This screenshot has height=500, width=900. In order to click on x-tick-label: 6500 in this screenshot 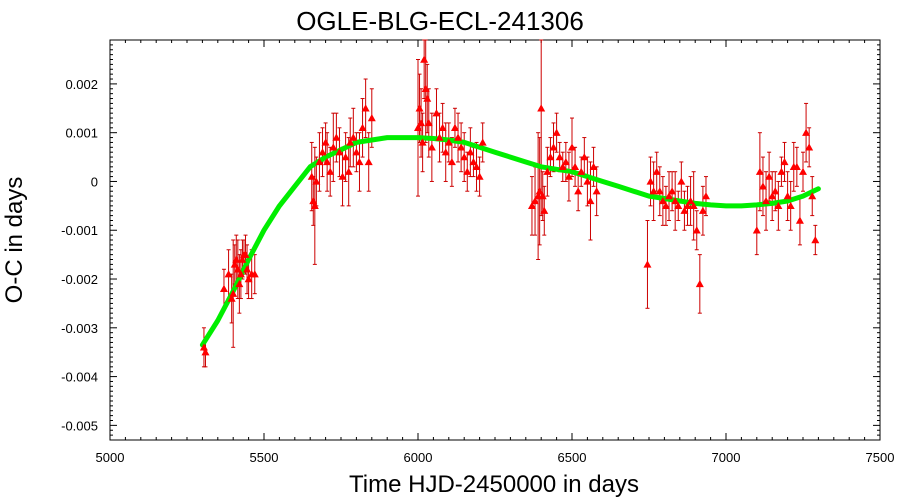, I will do `click(572, 457)`.